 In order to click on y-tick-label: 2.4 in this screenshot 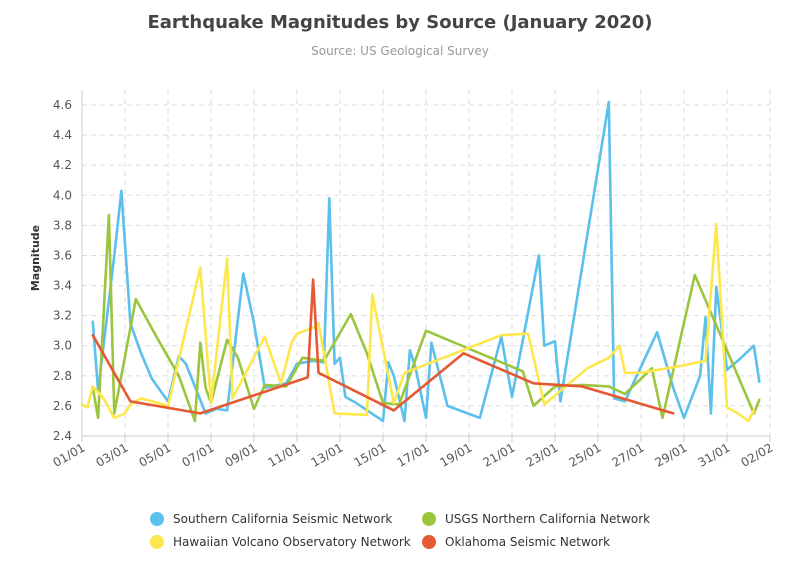, I will do `click(62, 436)`.